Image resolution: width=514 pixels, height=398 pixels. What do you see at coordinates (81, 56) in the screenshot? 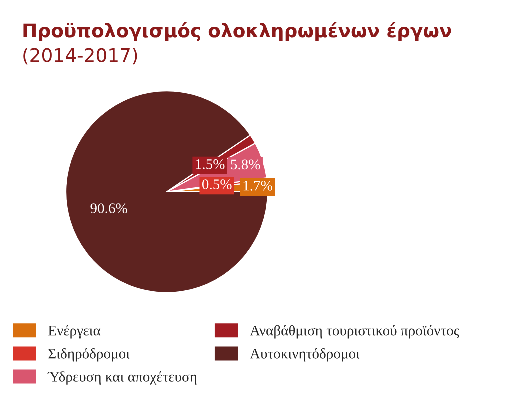
I see `chart-subtitle: (2014-2017)` at bounding box center [81, 56].